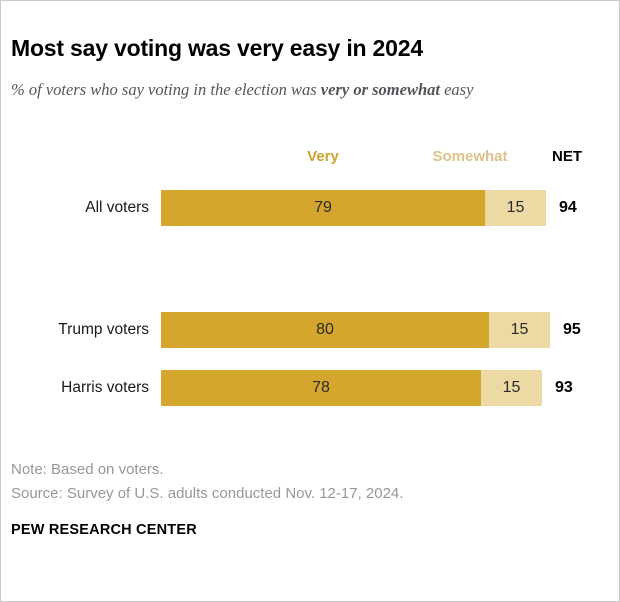  I want to click on note-text: Note: Based on voters., so click(87, 469).